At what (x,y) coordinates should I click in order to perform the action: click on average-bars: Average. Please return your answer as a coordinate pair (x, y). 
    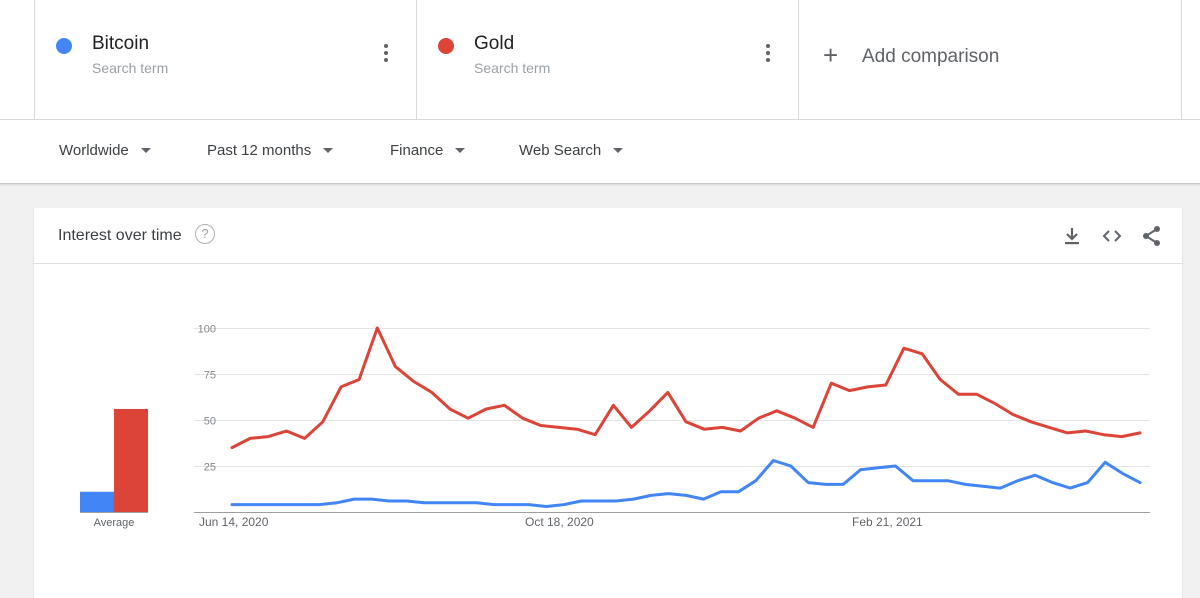
    Looking at the image, I should click on (114, 468).